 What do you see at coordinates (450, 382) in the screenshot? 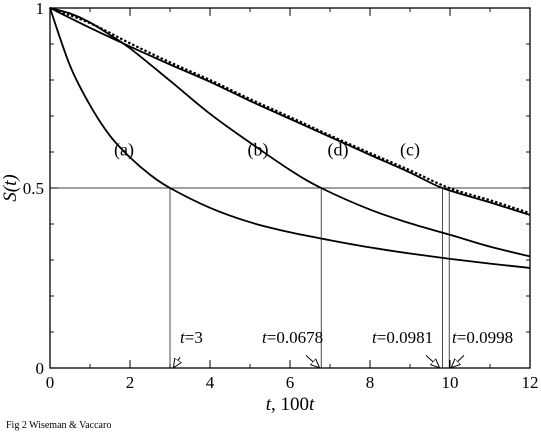
I see `x-tick-label: 10` at bounding box center [450, 382].